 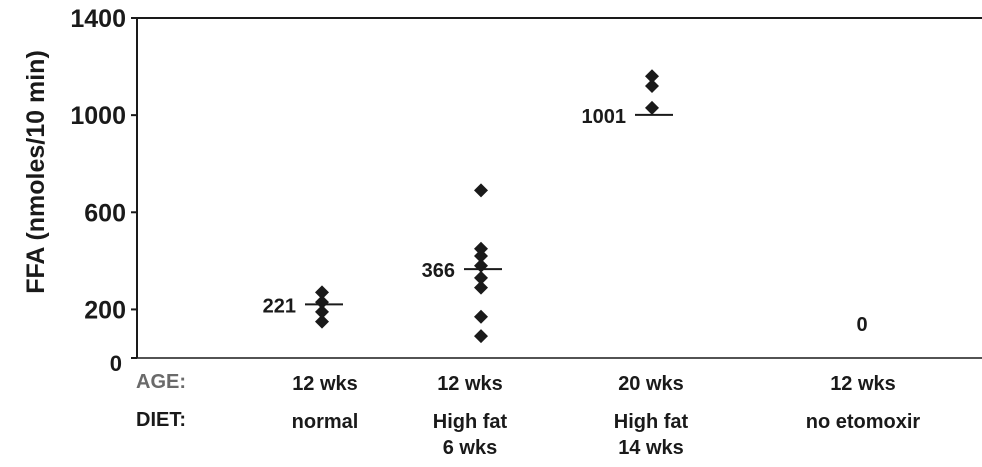 I want to click on y-tick-label-0: 0, so click(x=116, y=363).